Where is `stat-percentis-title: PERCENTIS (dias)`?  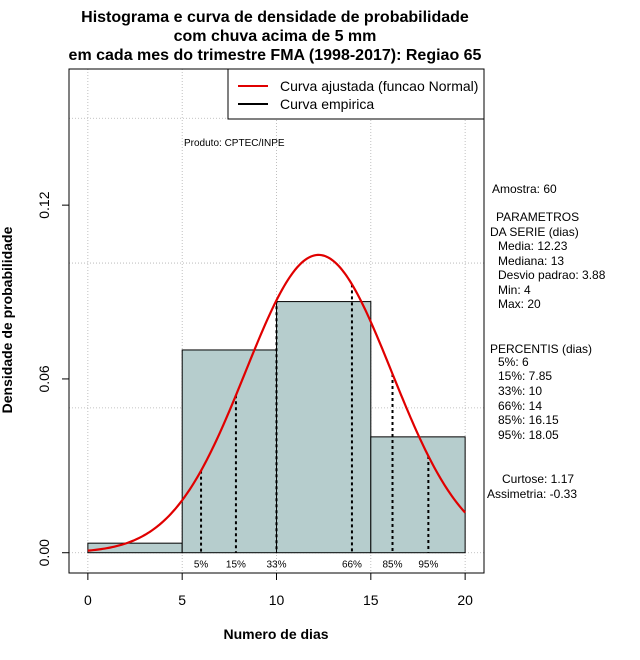 stat-percentis-title: PERCENTIS (dias) is located at coordinates (541, 349).